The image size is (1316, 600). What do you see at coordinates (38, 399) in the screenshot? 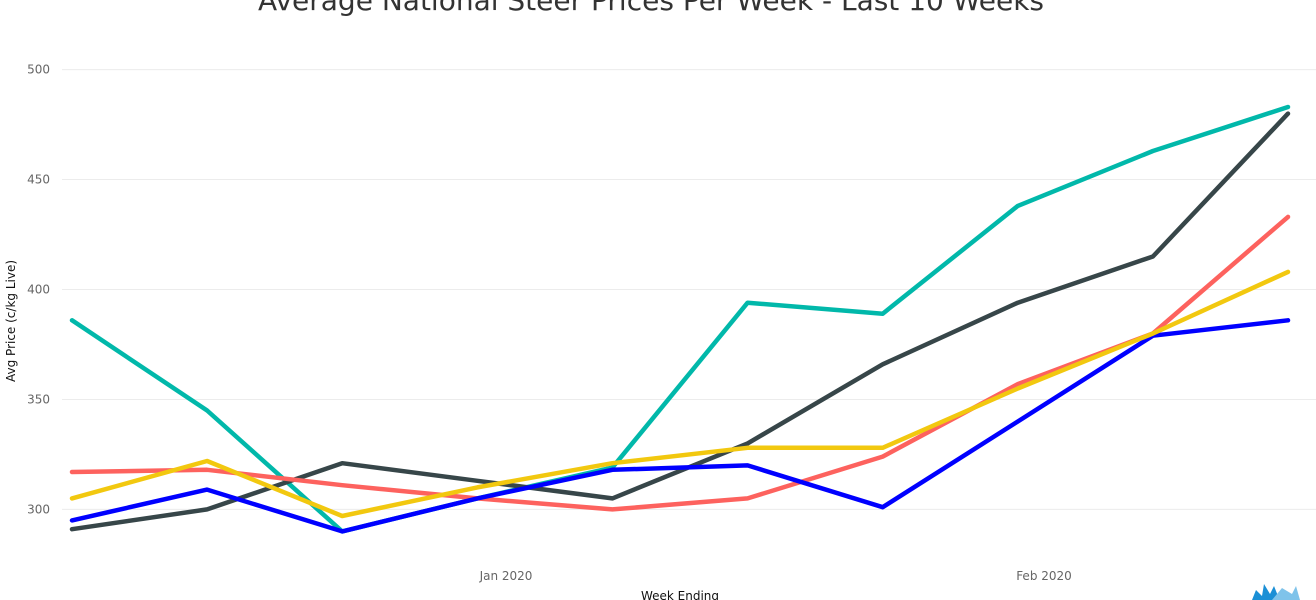
I see `y-tick-350: 350` at bounding box center [38, 399].